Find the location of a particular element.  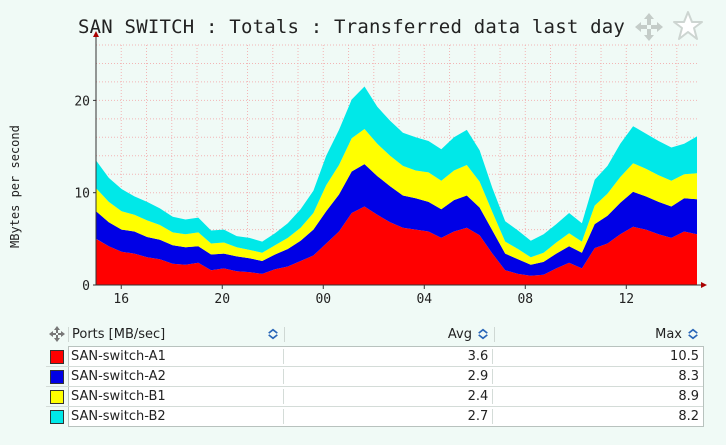

legend-avg-value: 2.7 is located at coordinates (389, 416).